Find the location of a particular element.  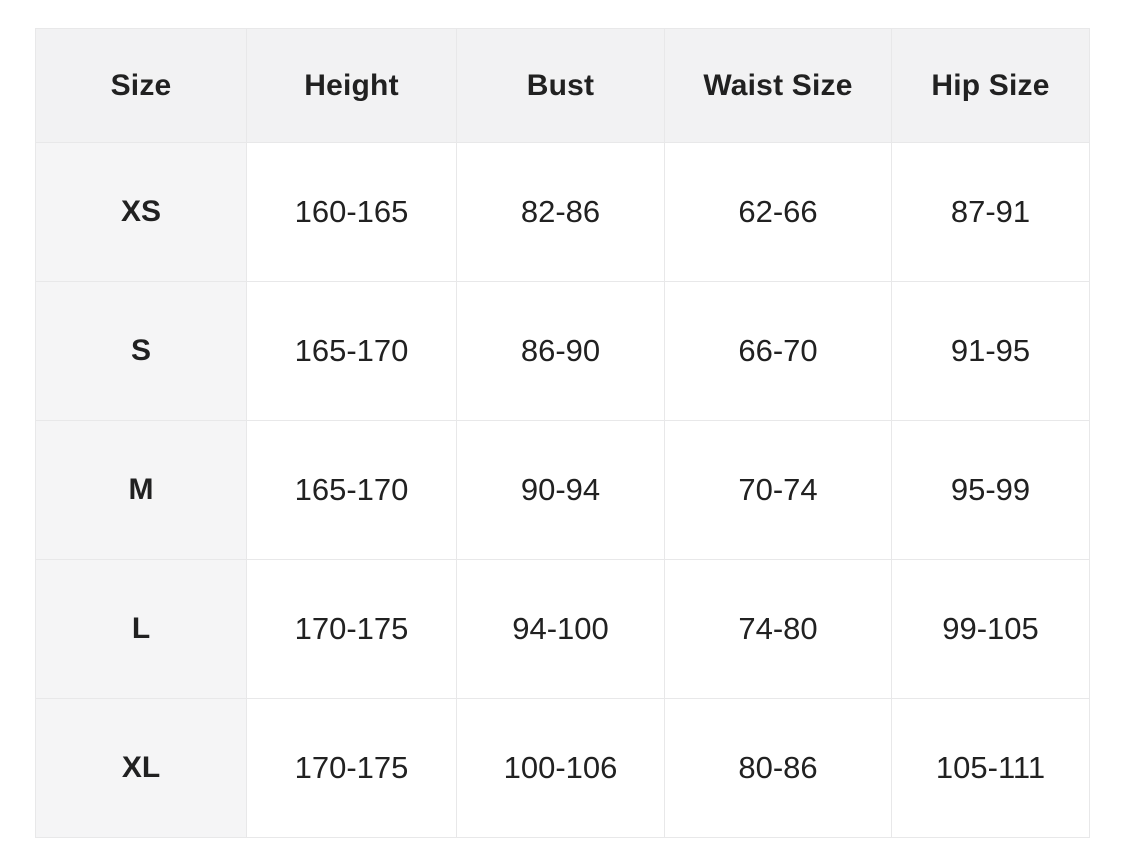

cell-xs-waist: 62-66 is located at coordinates (778, 212).